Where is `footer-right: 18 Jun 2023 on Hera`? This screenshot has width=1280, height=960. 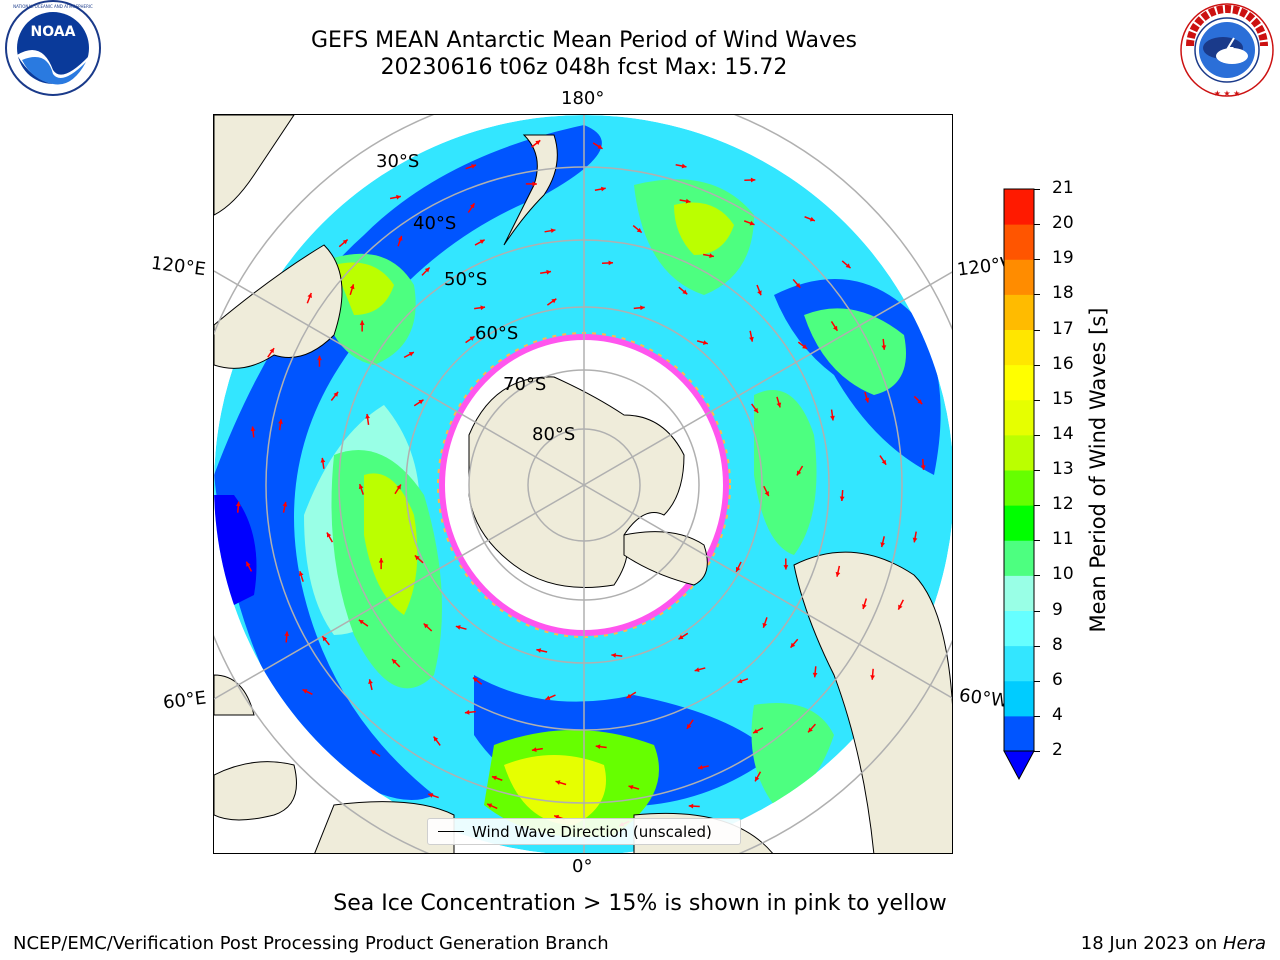
footer-right: 18 Jun 2023 on Hera is located at coordinates (1173, 943).